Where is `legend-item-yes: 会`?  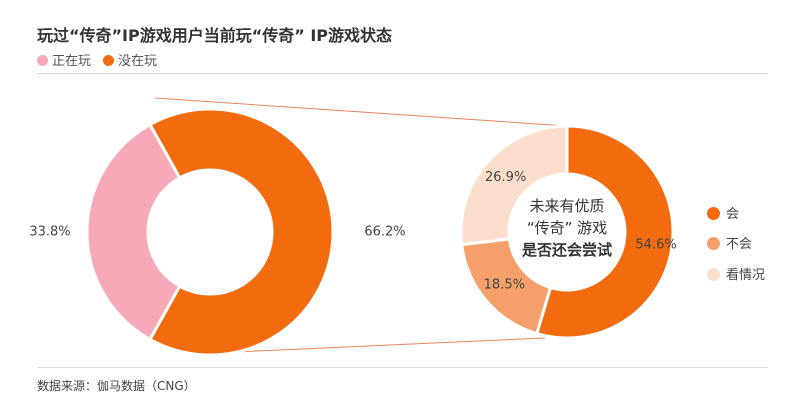 legend-item-yes: 会 is located at coordinates (723, 212).